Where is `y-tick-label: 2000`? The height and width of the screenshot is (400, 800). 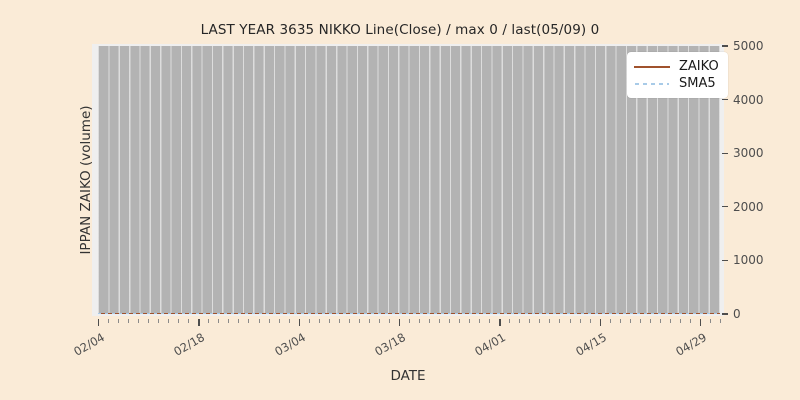
y-tick-label: 2000 is located at coordinates (748, 206).